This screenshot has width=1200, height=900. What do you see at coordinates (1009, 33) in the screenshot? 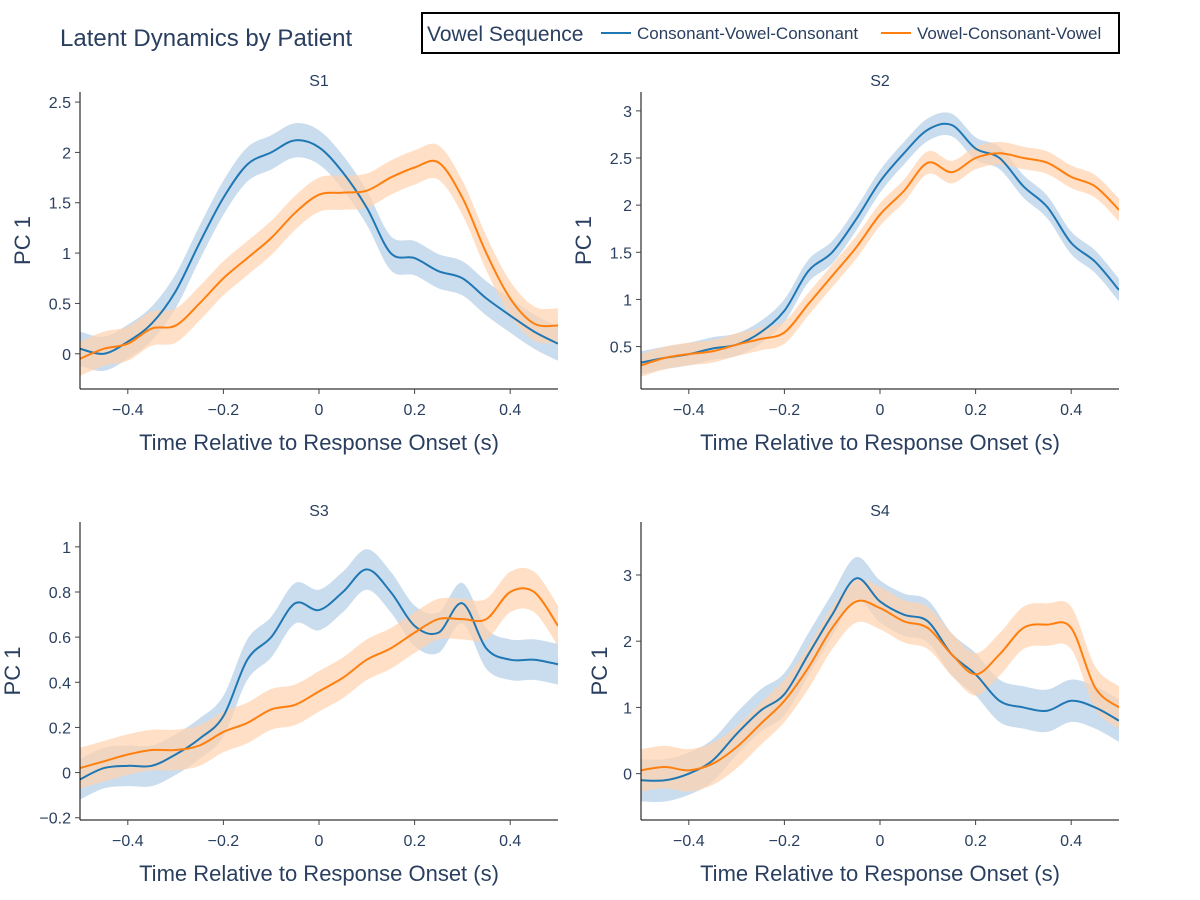
I see `legend-label-vcv: Vowel-Consonant-Vowel` at bounding box center [1009, 33].